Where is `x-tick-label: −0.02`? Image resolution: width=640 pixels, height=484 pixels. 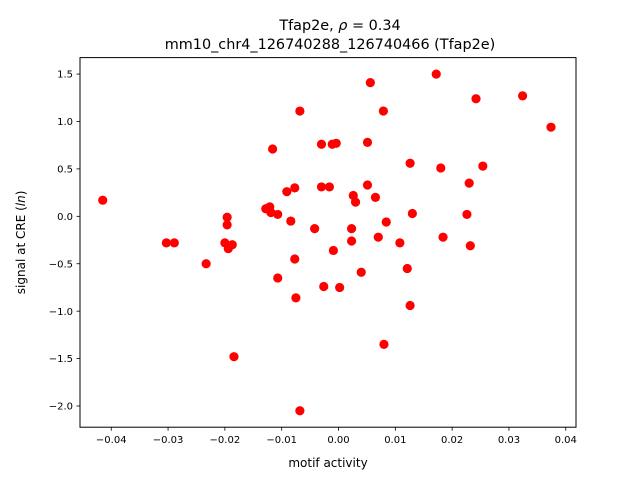 x-tick-label: −0.02 is located at coordinates (225, 440).